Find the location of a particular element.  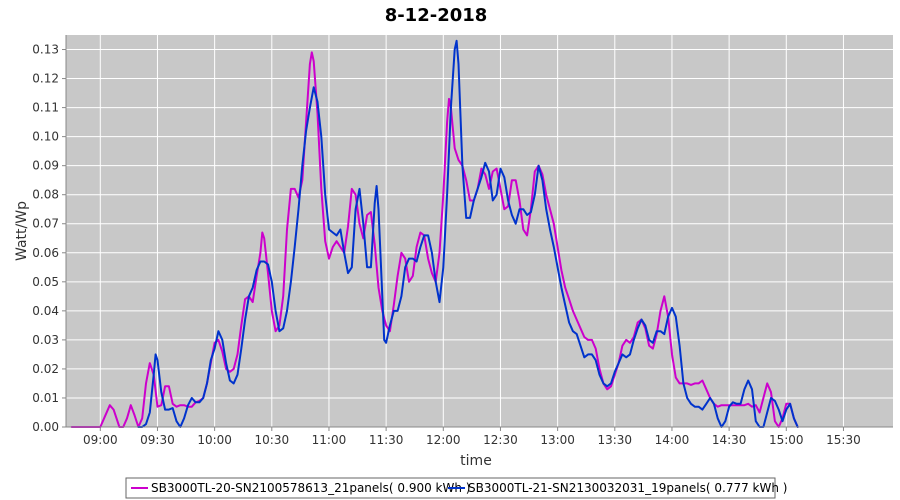

y-axis-label: Watt/Wp is located at coordinates (22, 231).